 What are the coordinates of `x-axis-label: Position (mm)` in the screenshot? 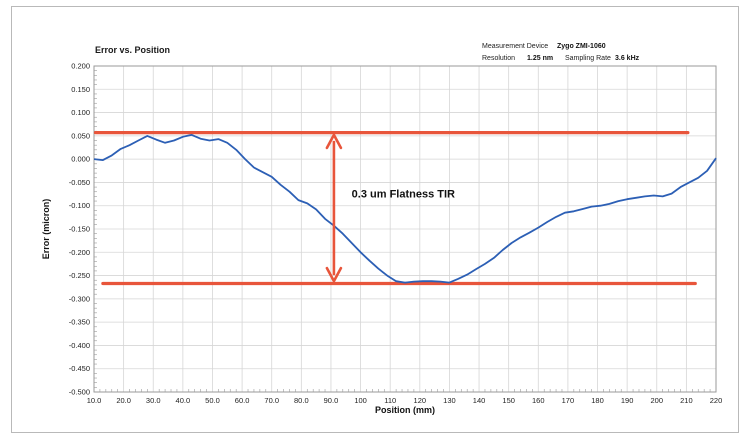 It's located at (405, 410).